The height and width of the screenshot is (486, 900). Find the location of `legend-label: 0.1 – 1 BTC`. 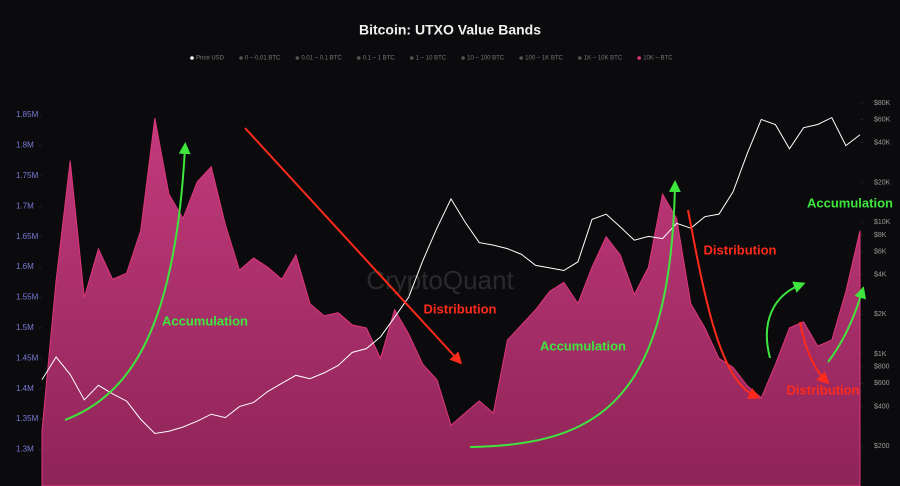

legend-label: 0.1 – 1 BTC is located at coordinates (379, 59).